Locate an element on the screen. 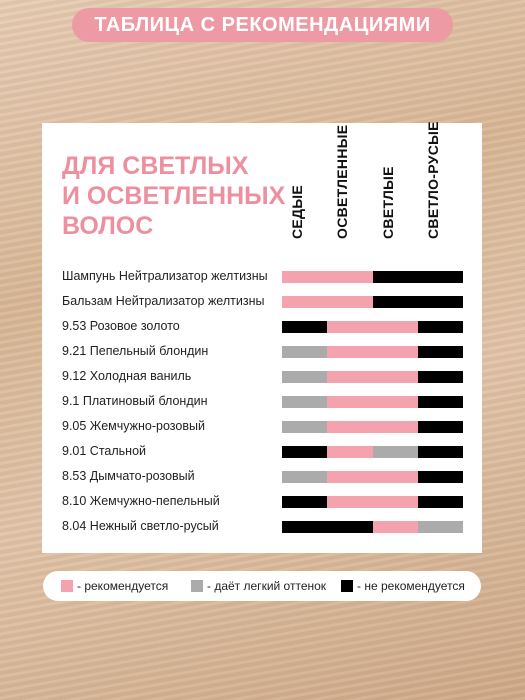 The width and height of the screenshot is (525, 700). page-title: ТАБЛИЦА С РЕКОМЕНДАЦИЯМИ is located at coordinates (262, 24).